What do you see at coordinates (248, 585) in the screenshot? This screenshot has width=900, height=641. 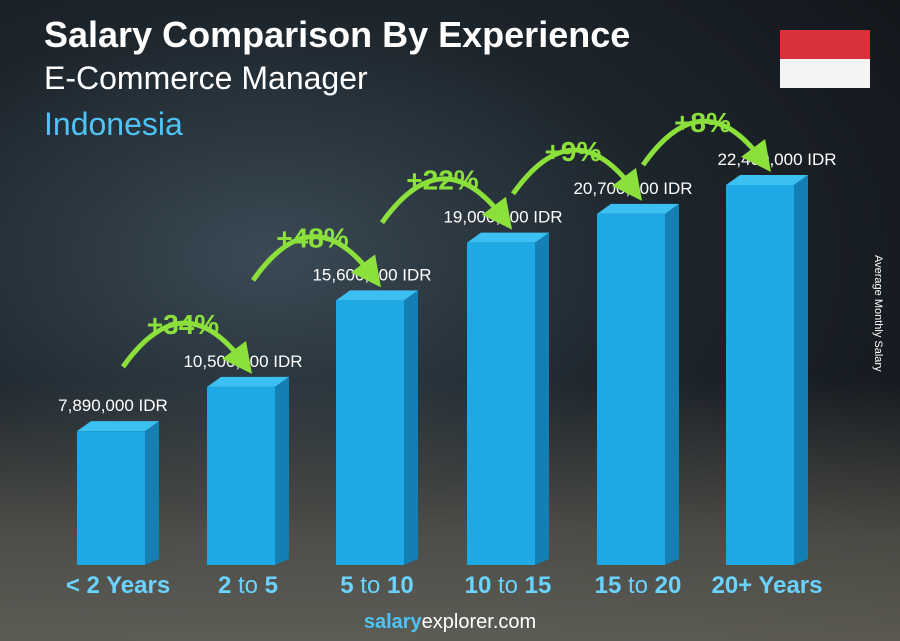 I see `category-label: 2 to 5` at bounding box center [248, 585].